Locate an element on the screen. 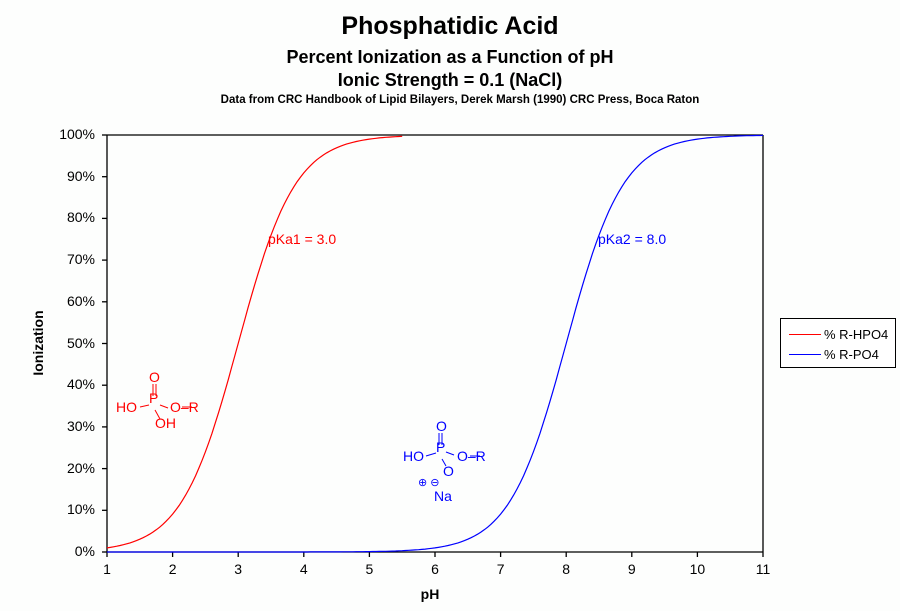 This screenshot has height=611, width=900. legend-swatch-red is located at coordinates (805, 334).